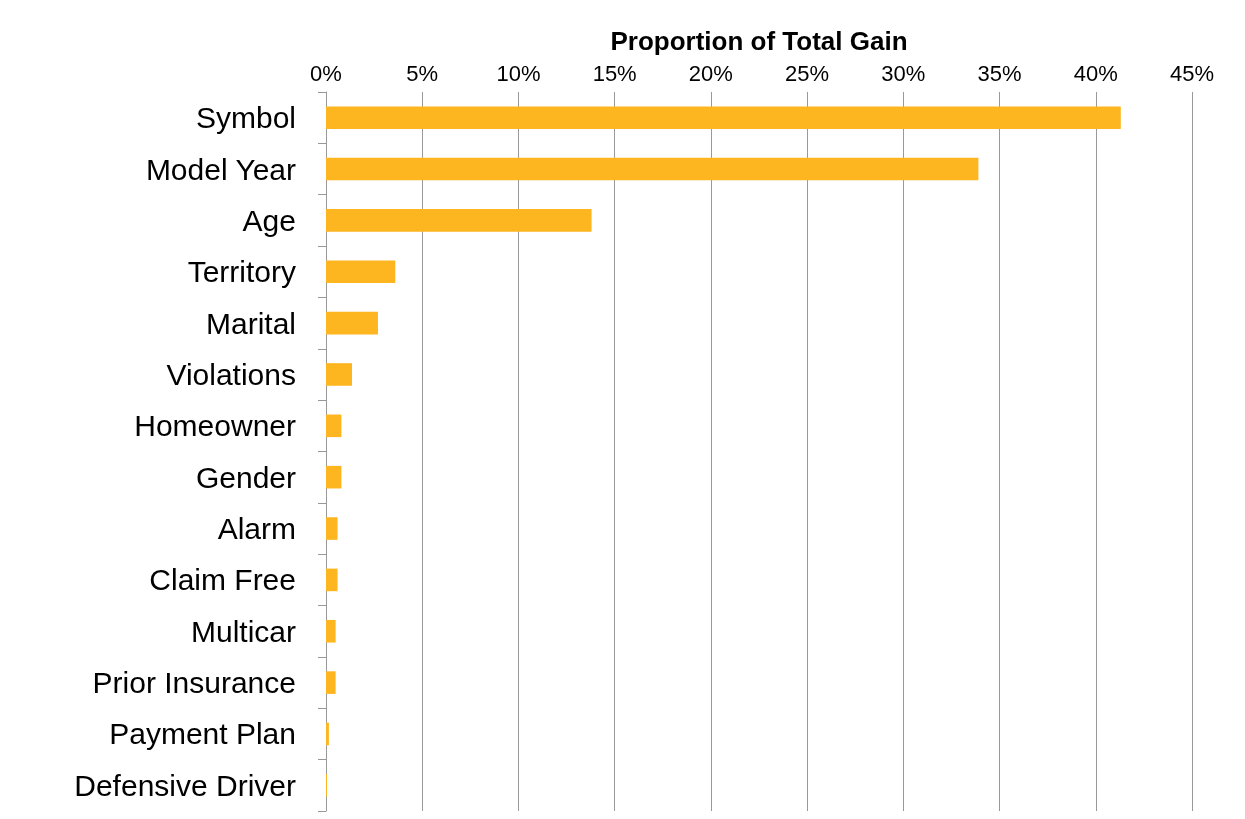  What do you see at coordinates (194, 683) in the screenshot?
I see `y-tick-label: Prior Insurance` at bounding box center [194, 683].